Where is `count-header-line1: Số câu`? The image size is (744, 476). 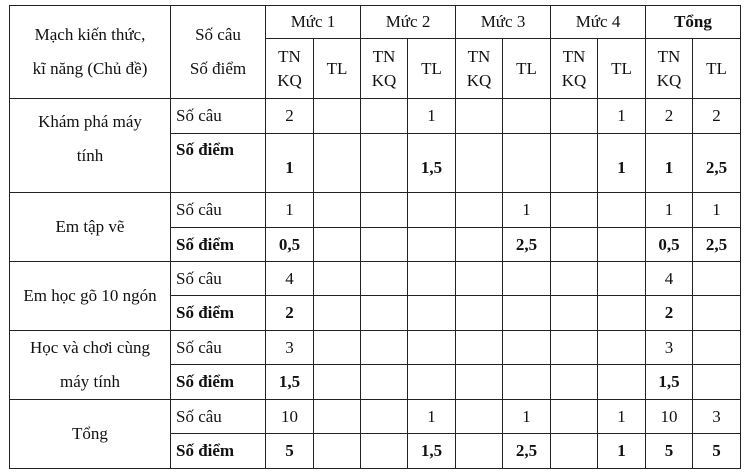 count-header-line1: Số câu is located at coordinates (218, 34).